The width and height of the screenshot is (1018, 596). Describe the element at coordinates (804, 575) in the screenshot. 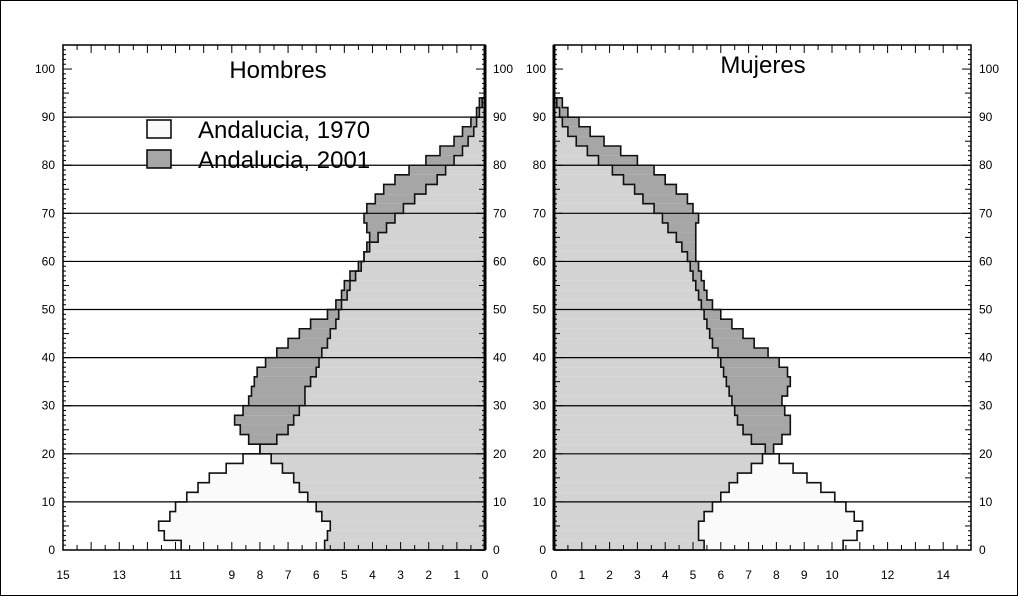

I see `x-tick-label: 9` at that location.